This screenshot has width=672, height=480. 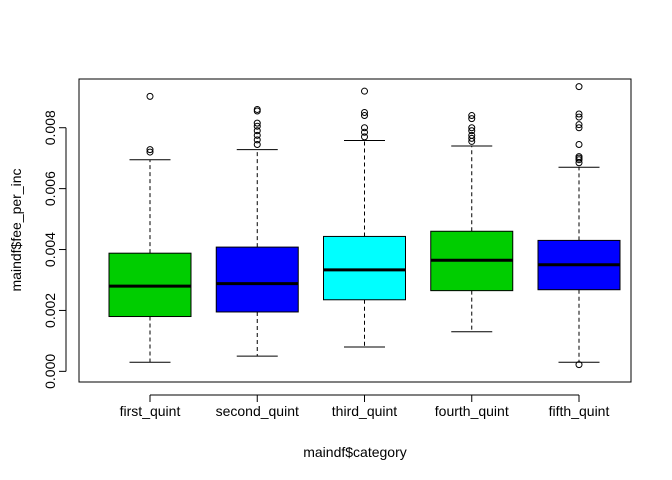 What do you see at coordinates (472, 411) in the screenshot?
I see `x-tick-label: fourth_quint` at bounding box center [472, 411].